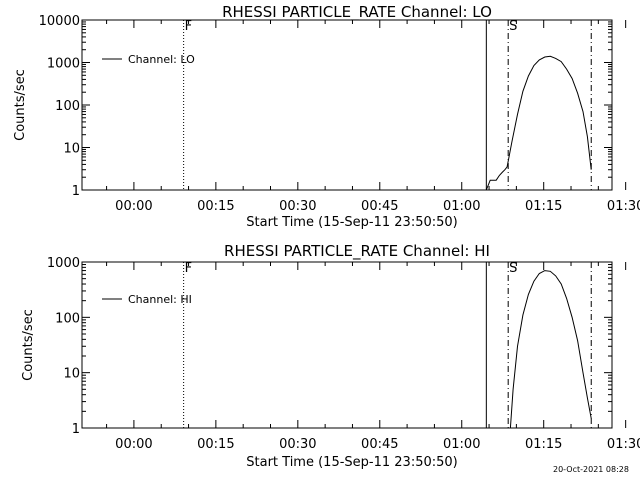  Describe the element at coordinates (59, 21) in the screenshot. I see `y-tick-label: 10000` at that location.